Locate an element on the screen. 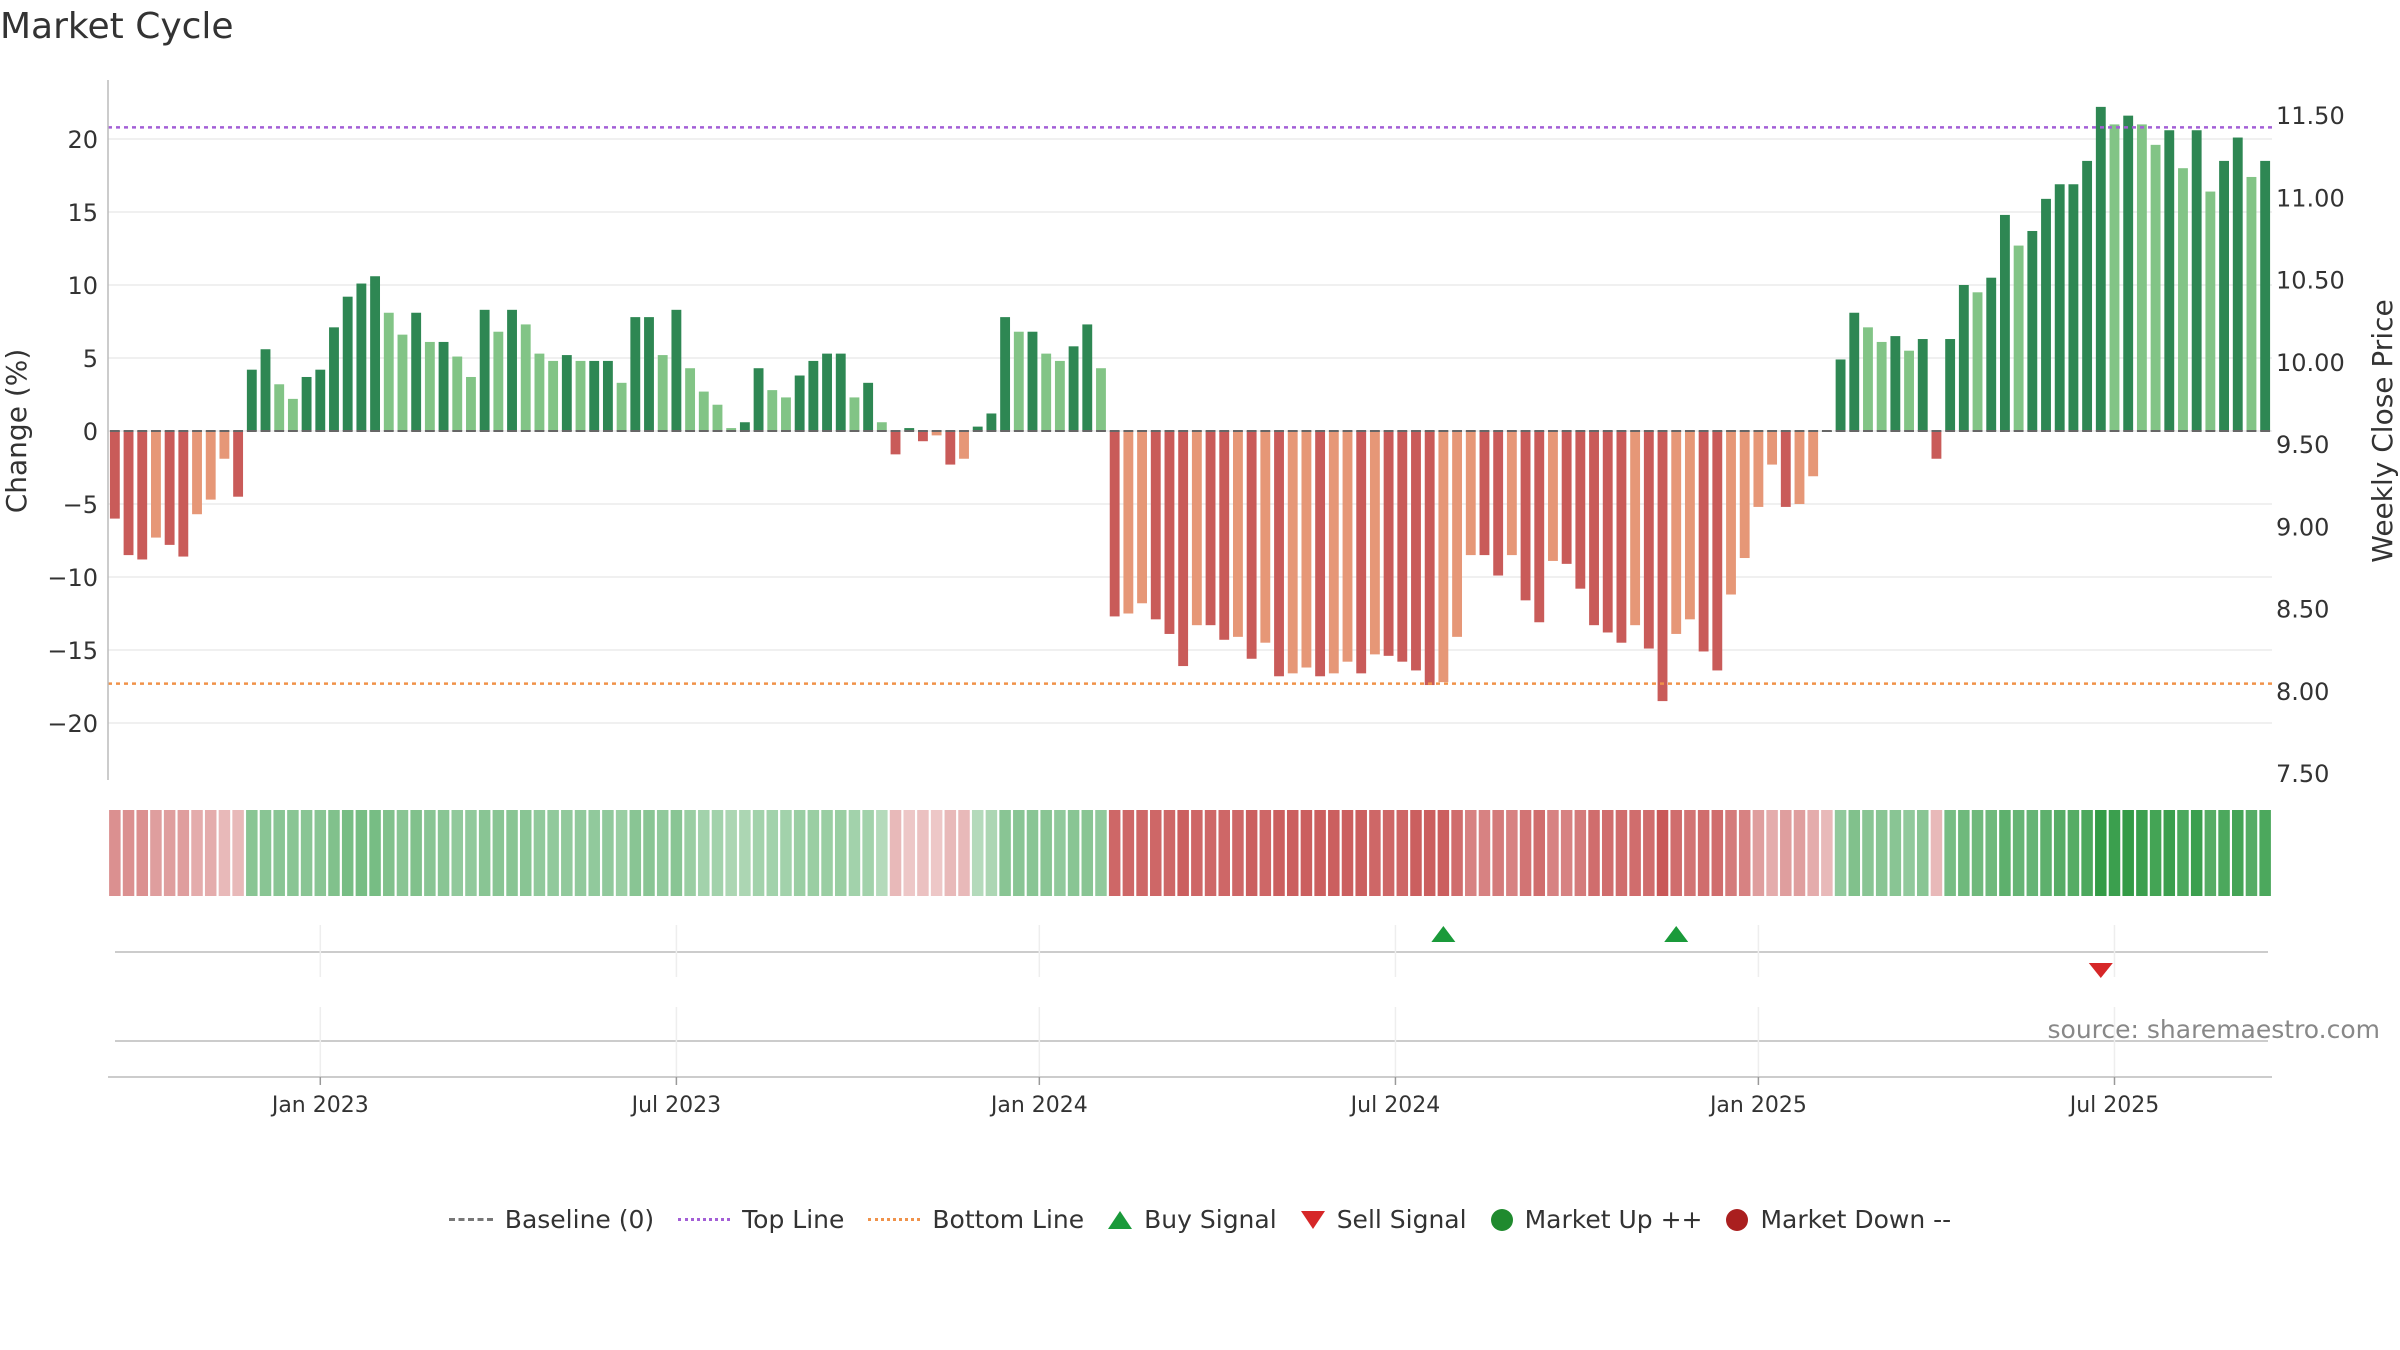 This screenshot has height=1350, width=2400. y-tick-label: −15 is located at coordinates (72, 651).